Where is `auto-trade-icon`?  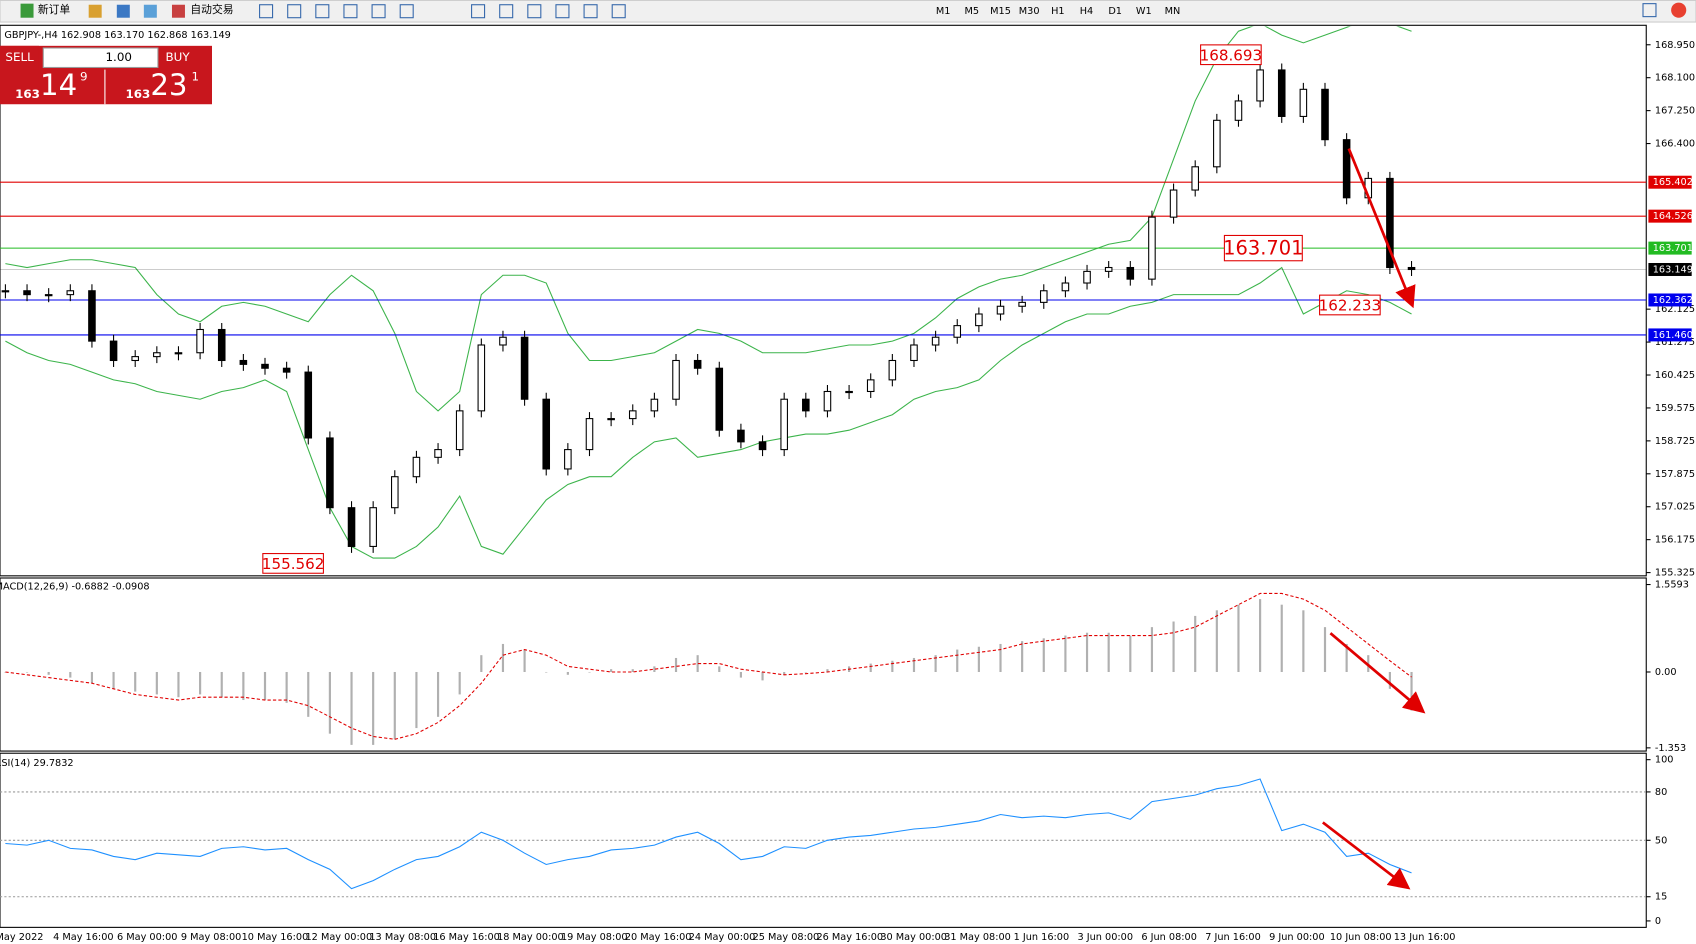
auto-trade-icon is located at coordinates (178, 11).